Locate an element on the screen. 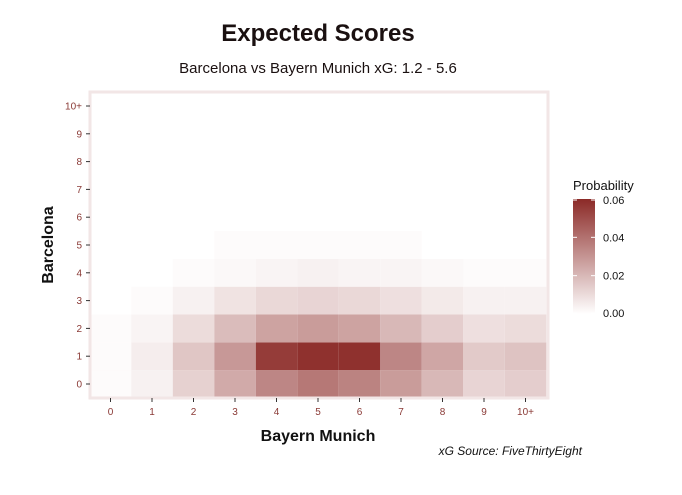 The image size is (682, 495). source-caption: xG Source: FiveThirtyEight is located at coordinates (510, 451).